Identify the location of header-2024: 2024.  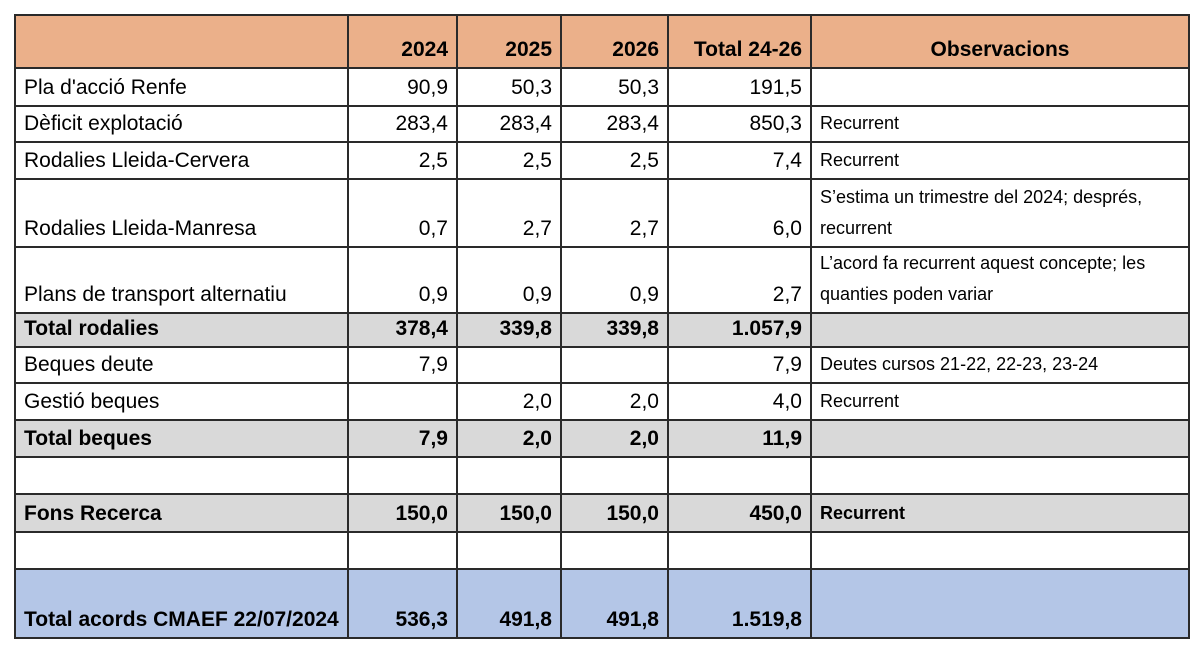
(402, 41).